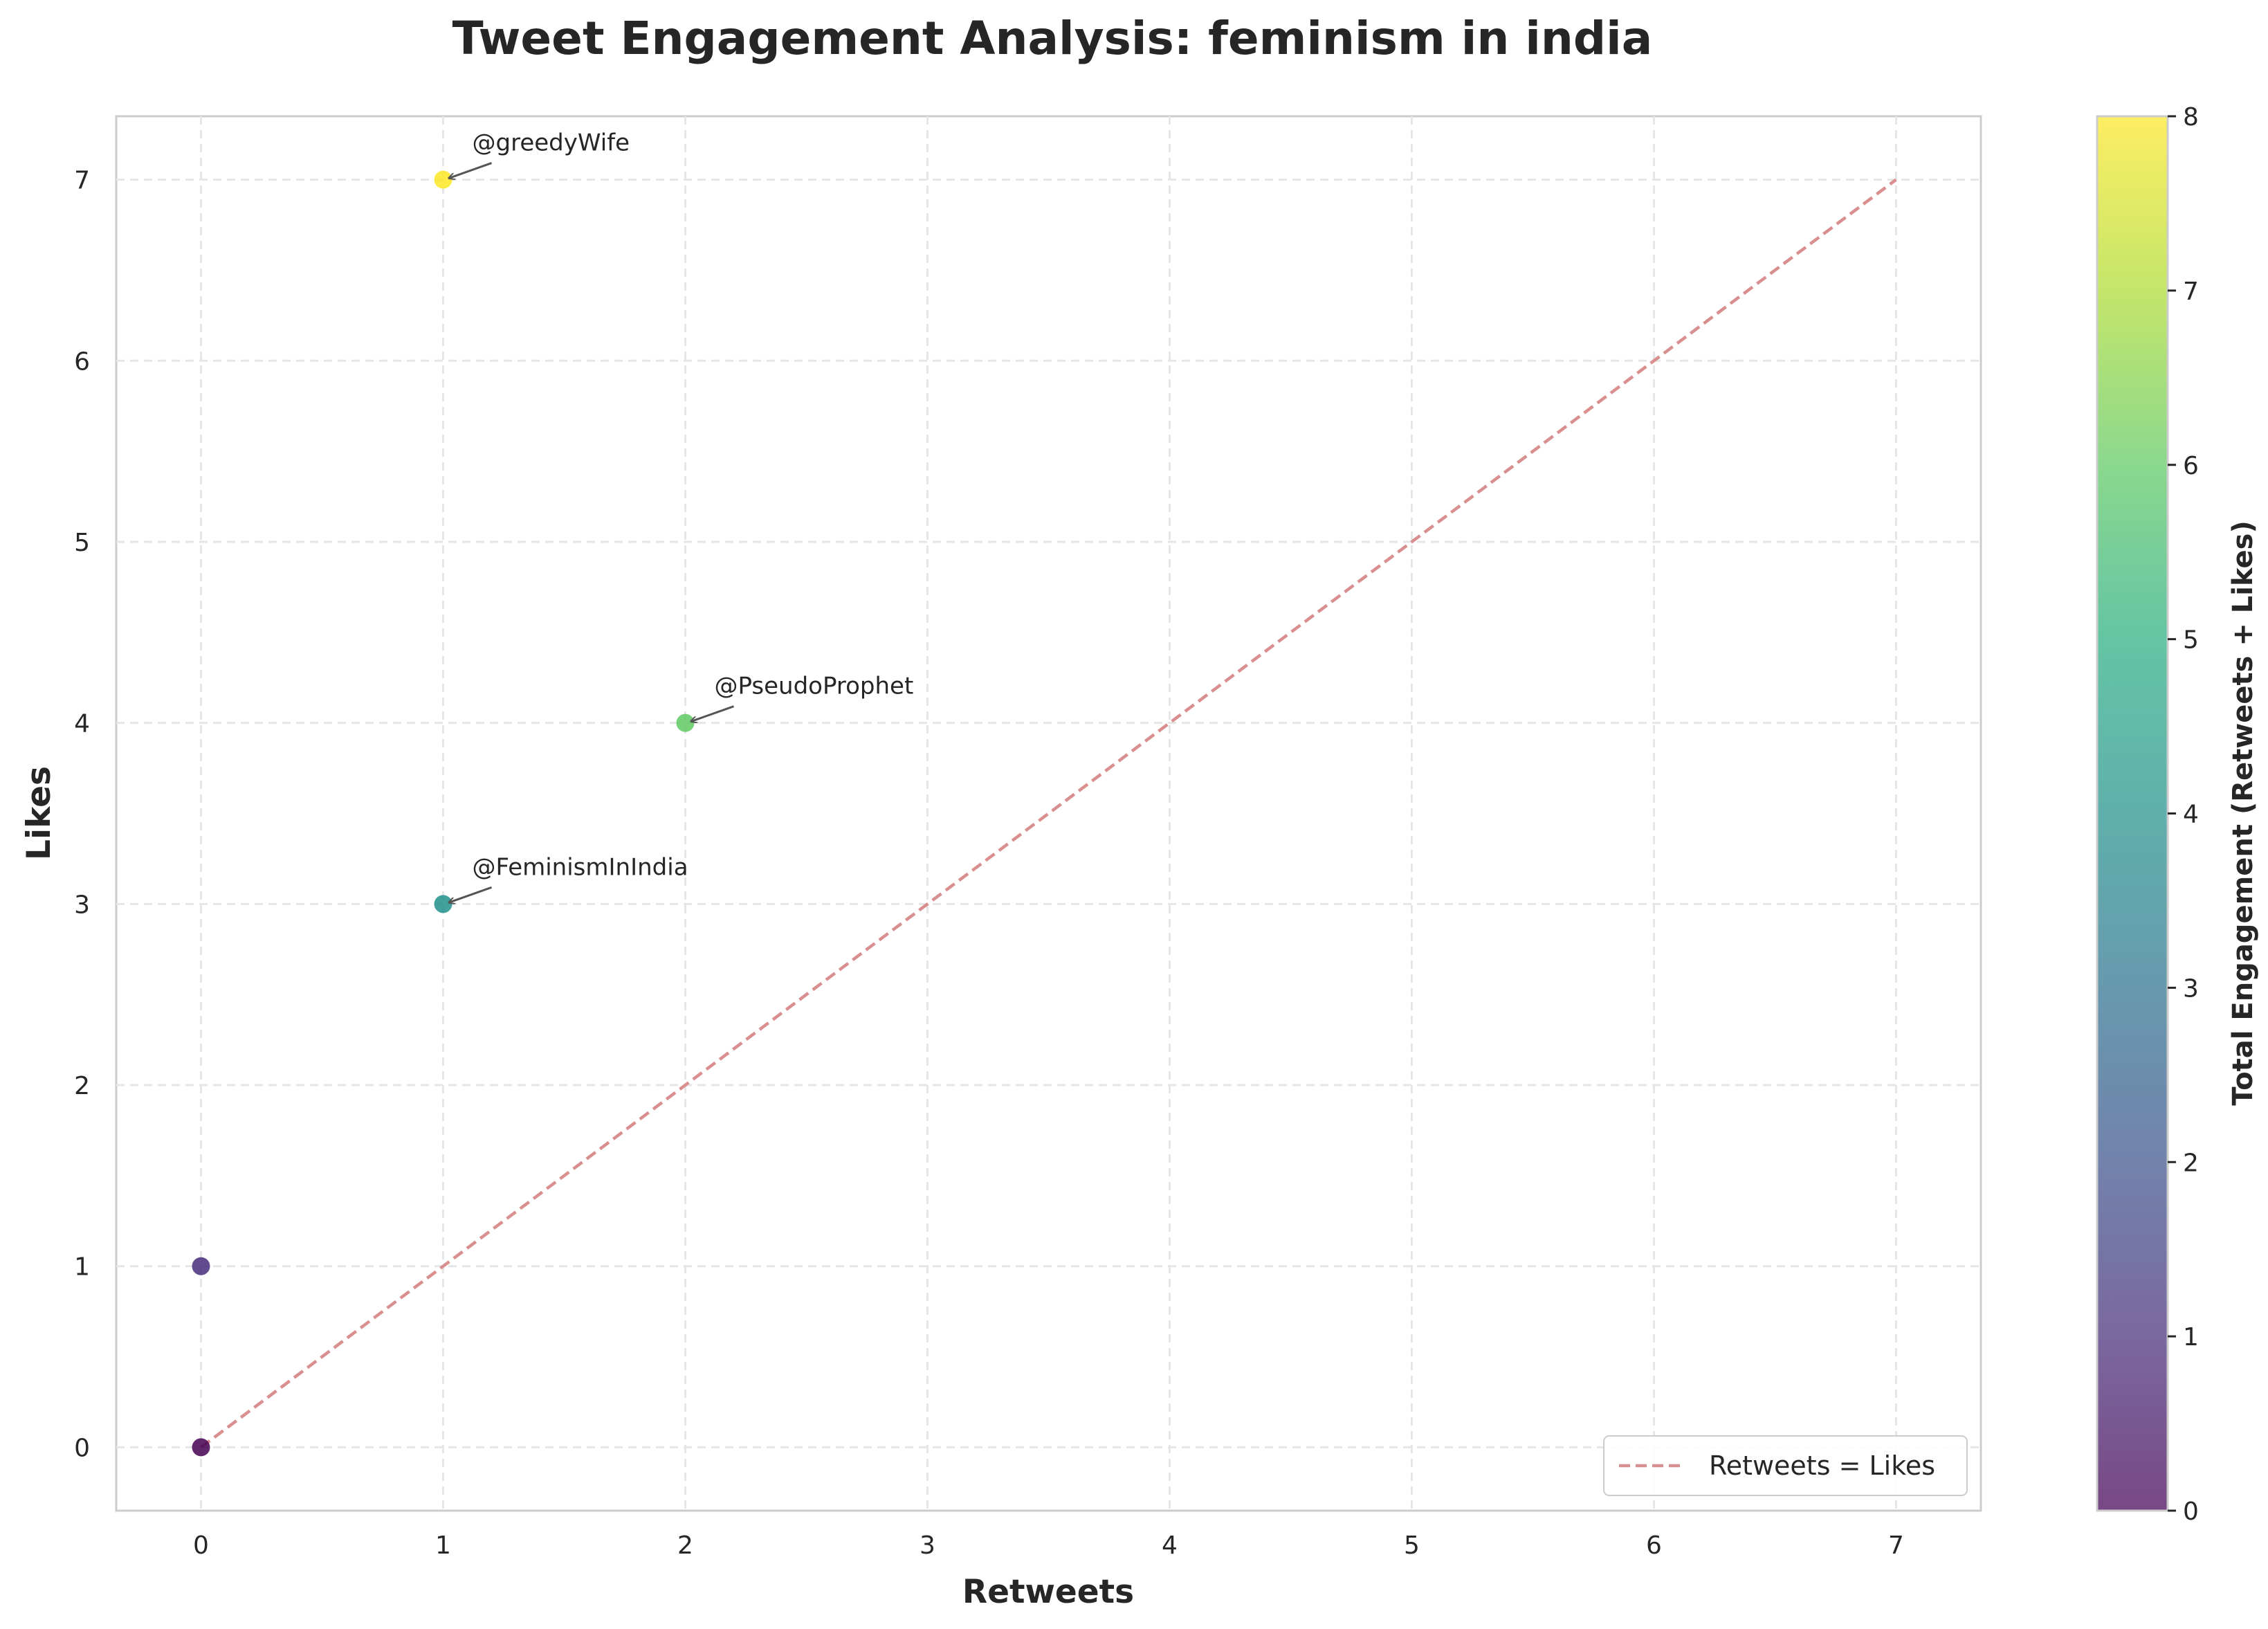  I want to click on colorbar-tick-label: 3, so click(2191, 989).